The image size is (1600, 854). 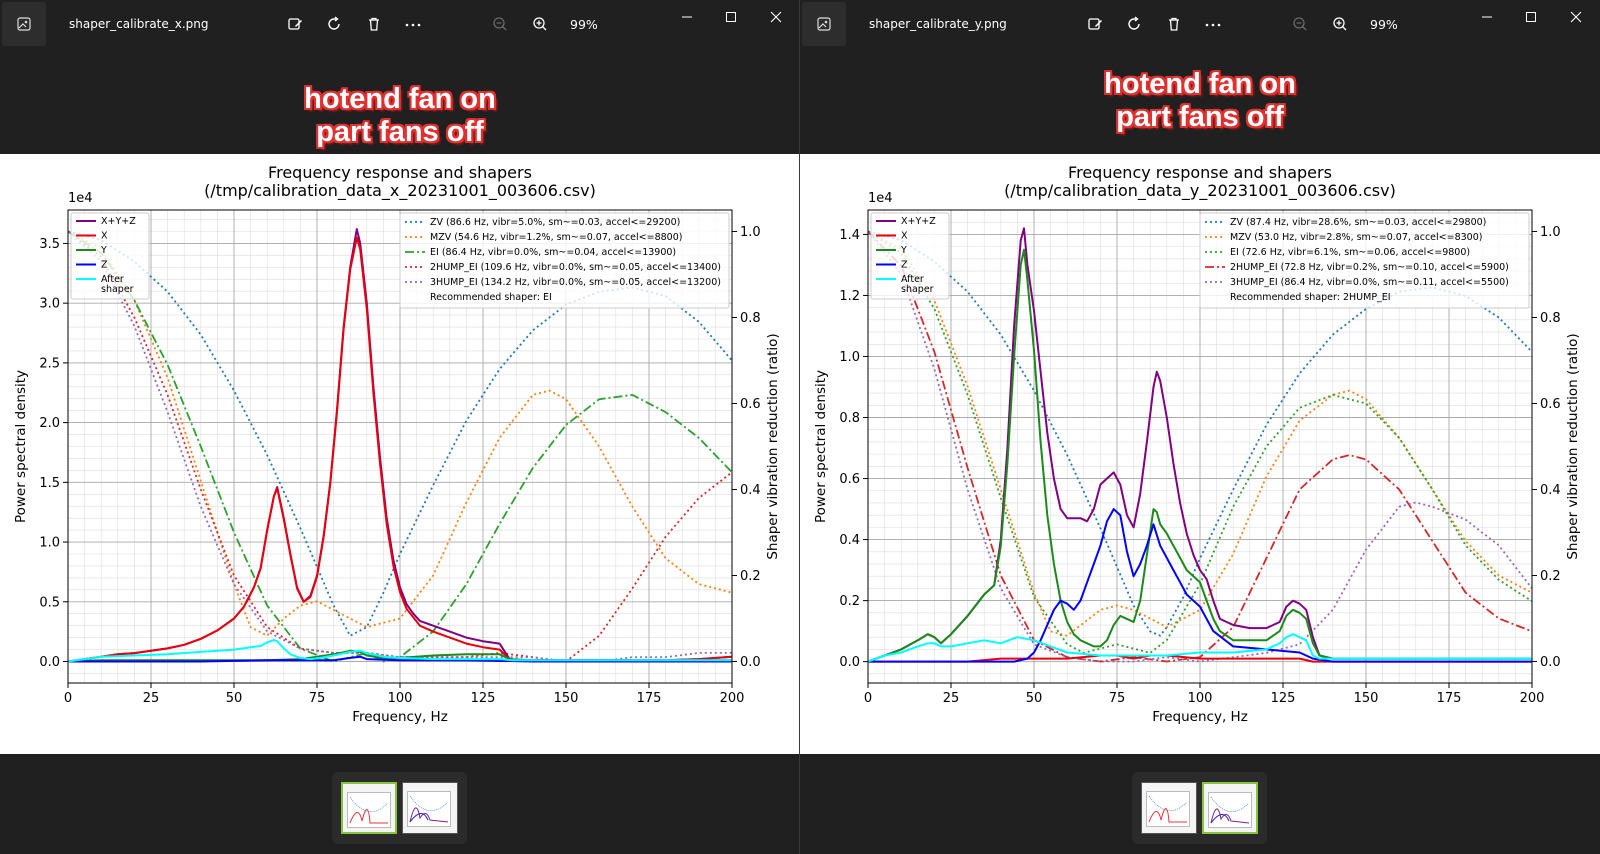 What do you see at coordinates (849, 296) in the screenshot?
I see `y-tick-label: 1.2` at bounding box center [849, 296].